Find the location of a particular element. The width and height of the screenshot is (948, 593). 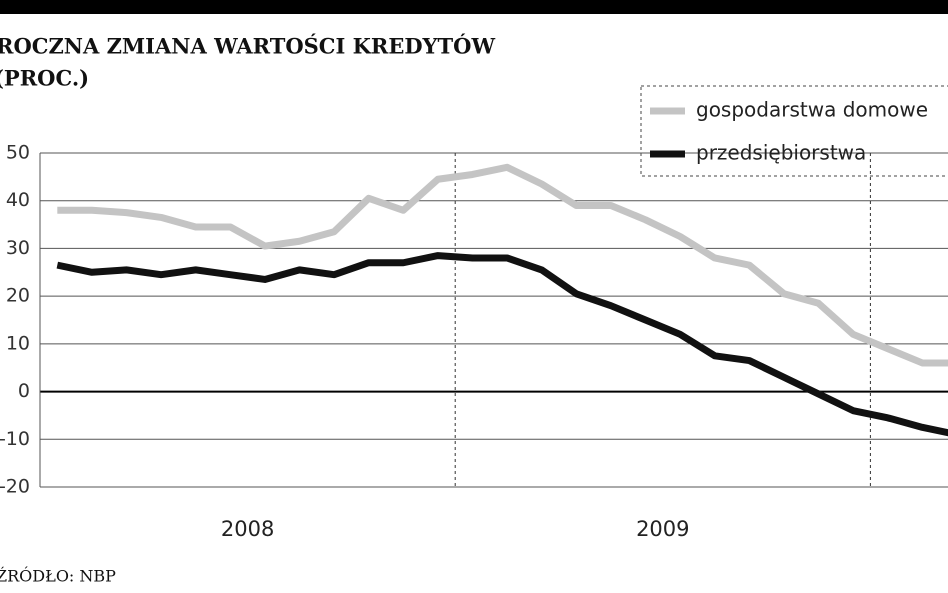

y-tick-label: 40 is located at coordinates (18, 200).